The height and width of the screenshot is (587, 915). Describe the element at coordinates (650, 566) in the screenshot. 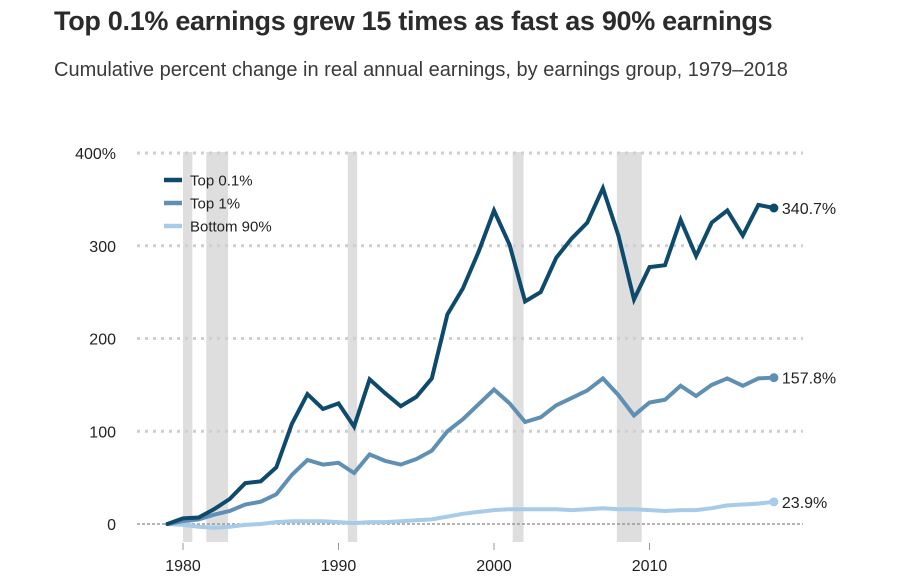

I see `x-tick-label: 2010` at that location.